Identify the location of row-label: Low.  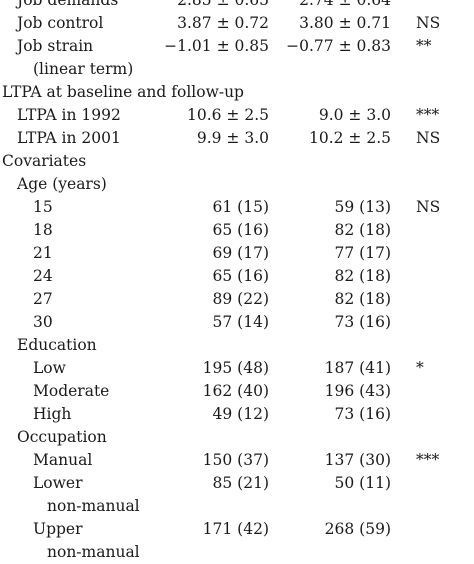
(49, 368).